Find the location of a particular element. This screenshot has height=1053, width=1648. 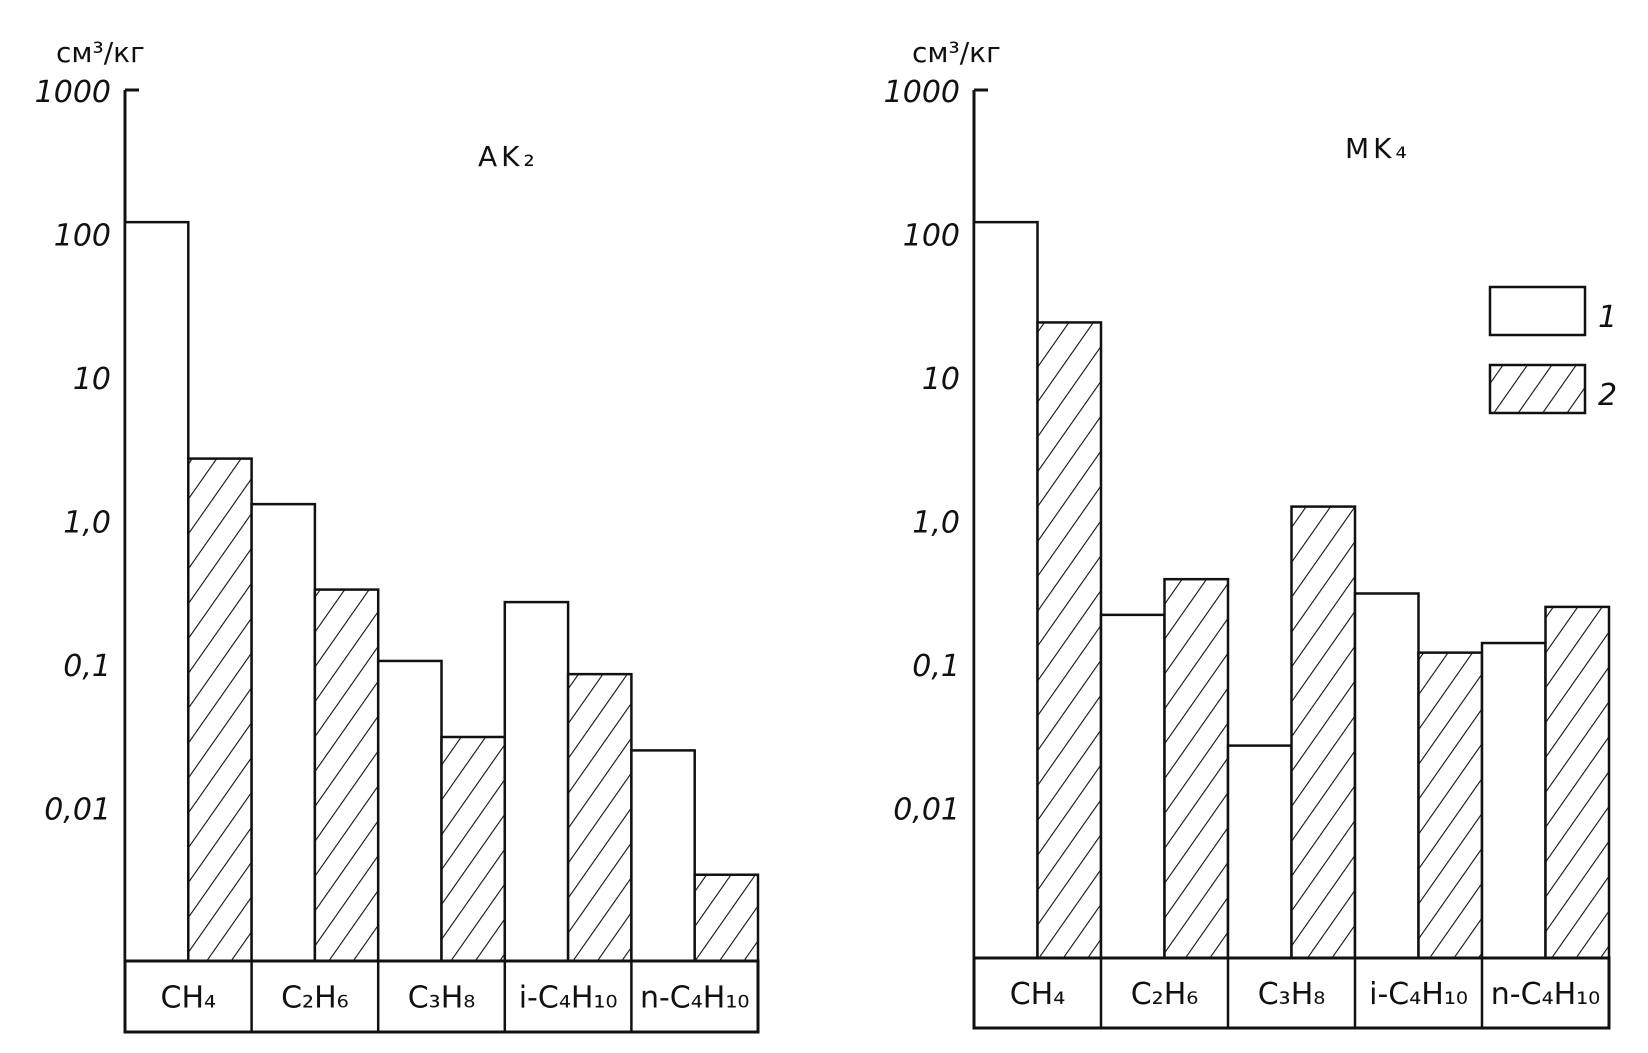

legend-swatch-plain is located at coordinates (1537, 311).